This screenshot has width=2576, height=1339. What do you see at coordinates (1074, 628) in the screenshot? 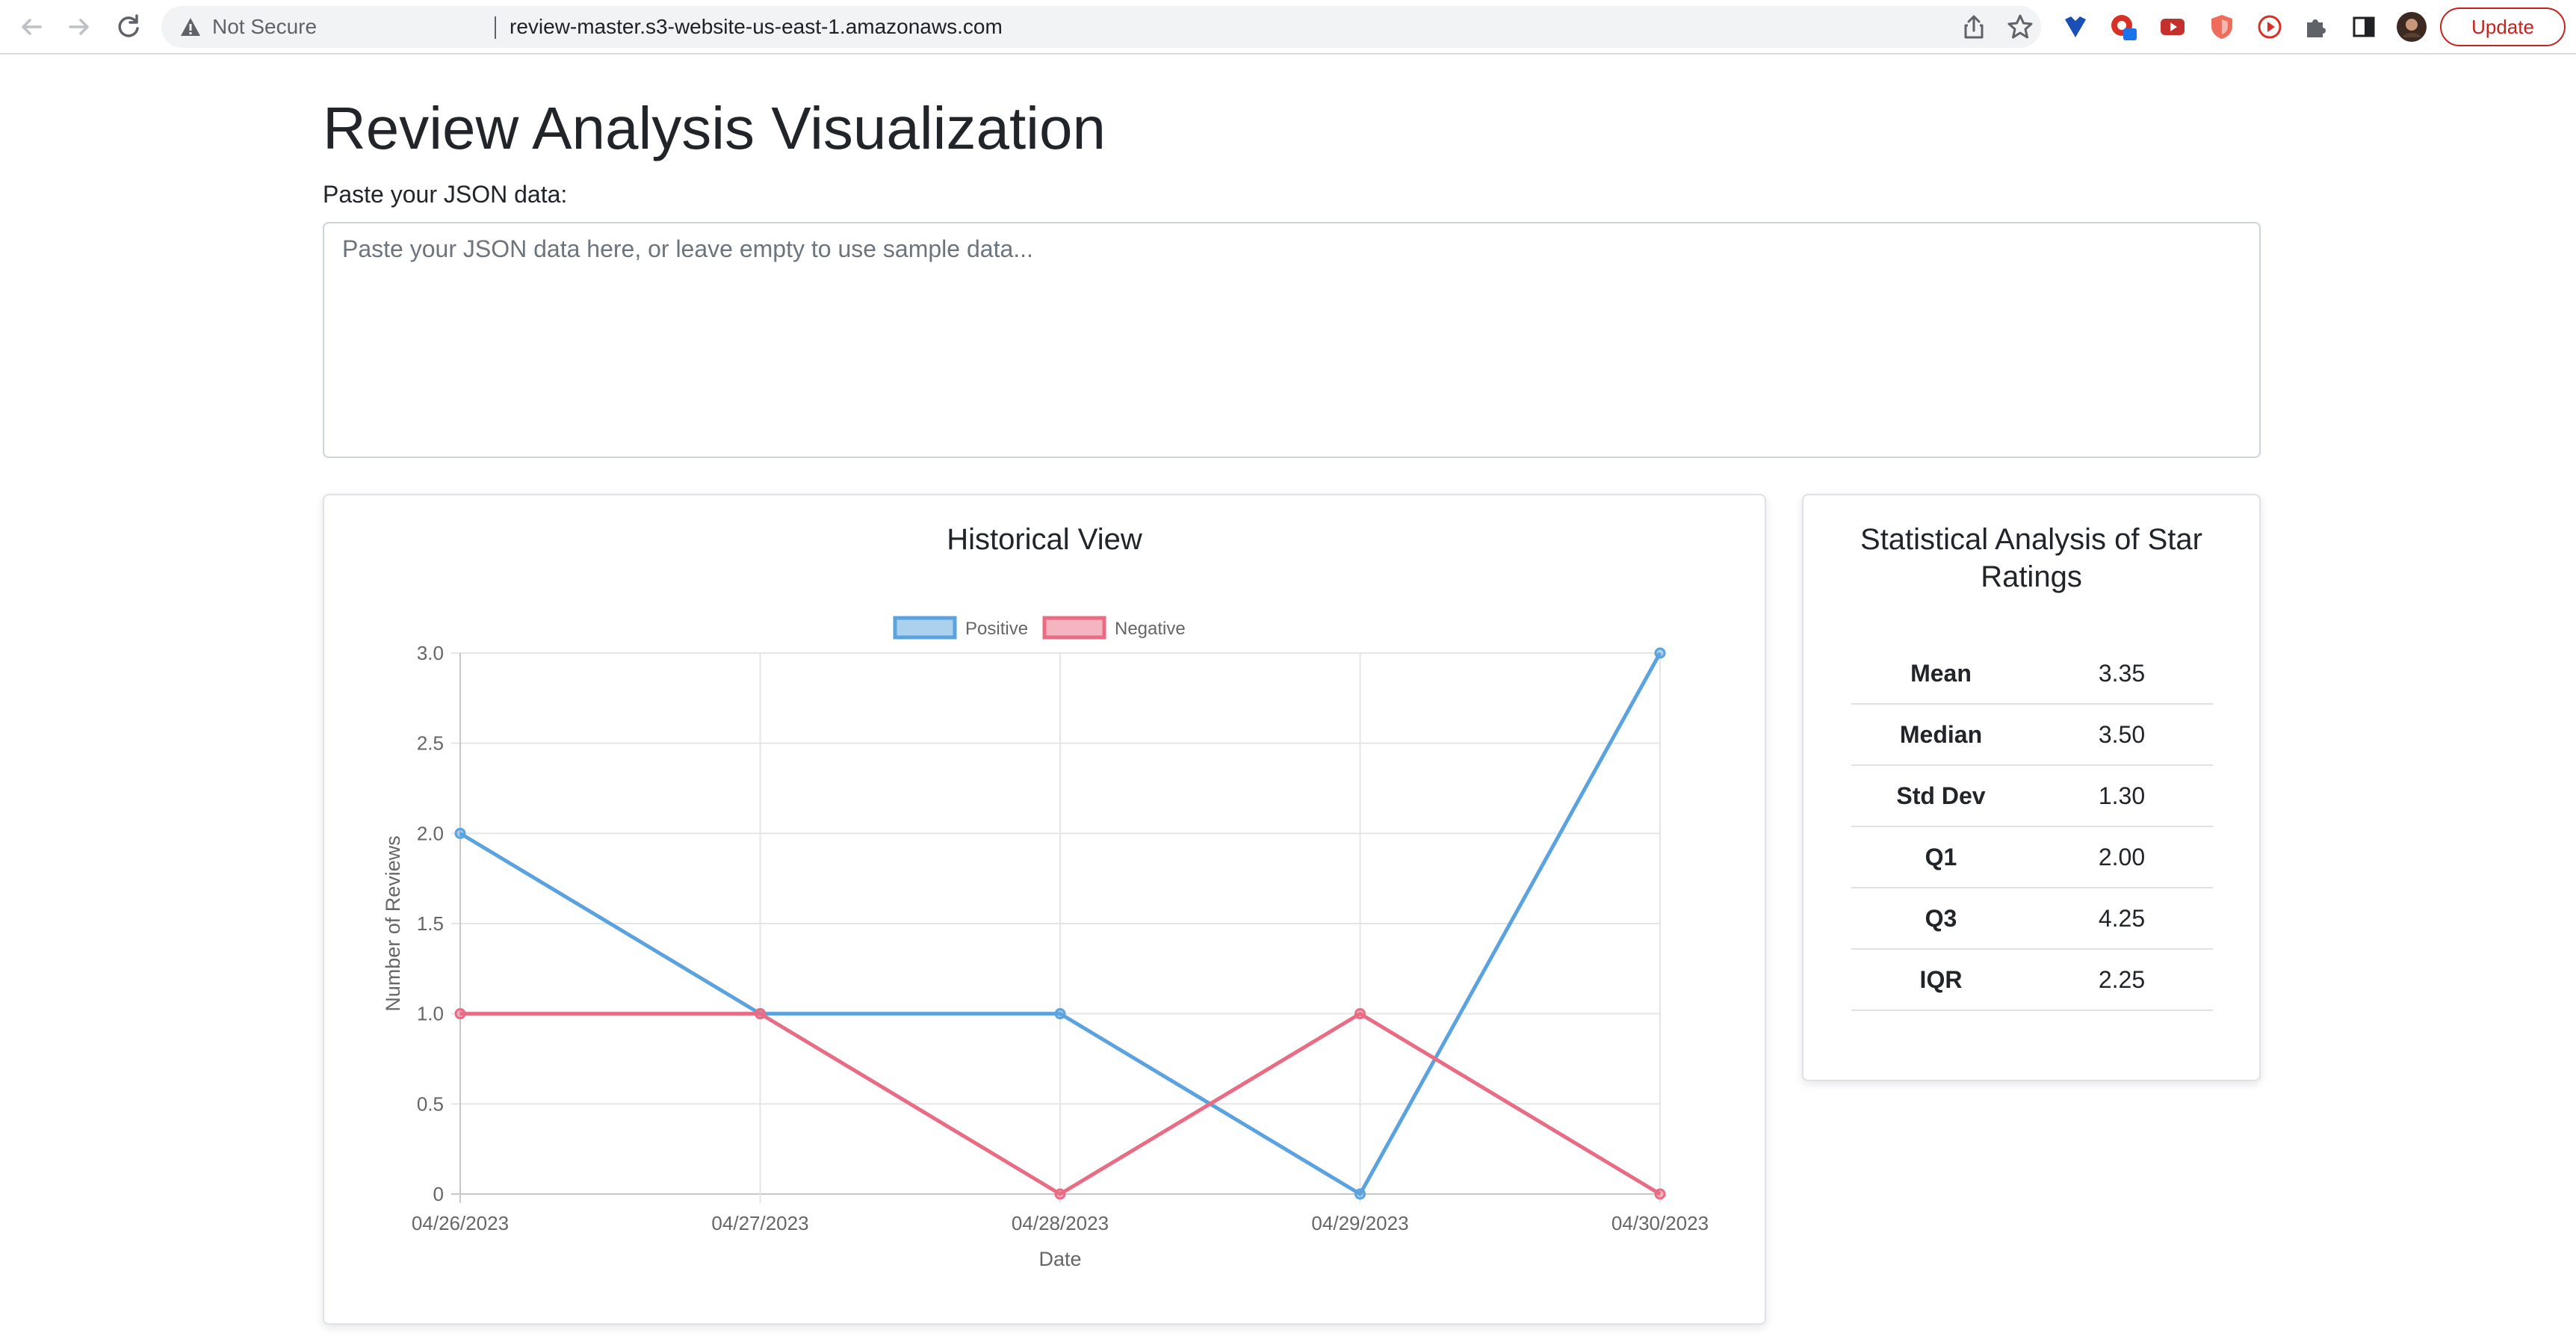
I see `legend-swatch-negative` at bounding box center [1074, 628].